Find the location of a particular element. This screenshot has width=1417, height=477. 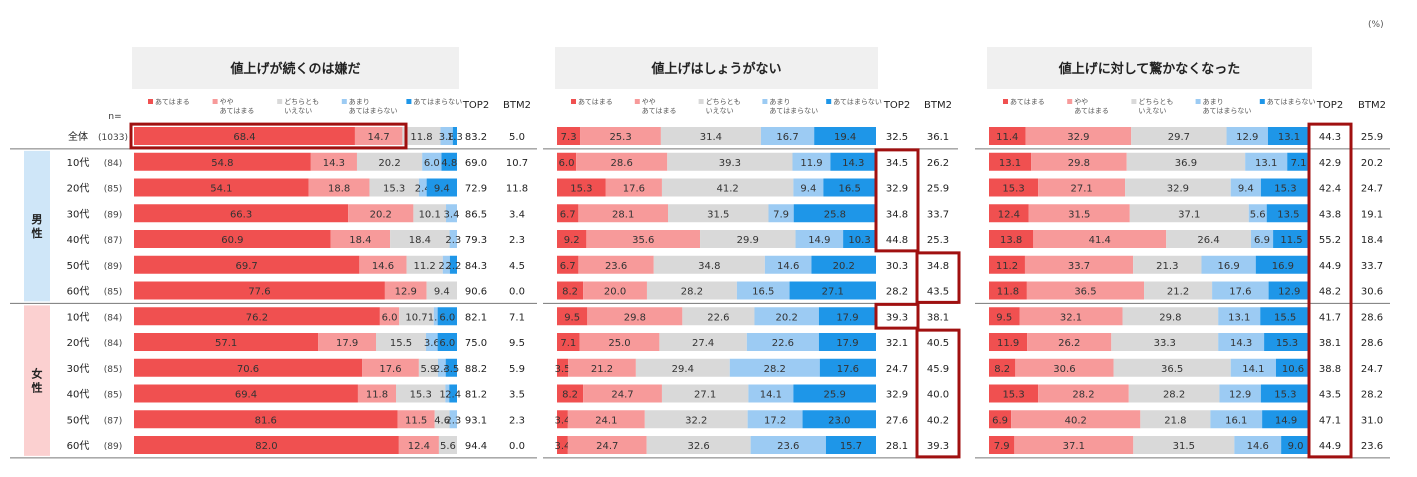

bar-value-label: 14.7 is located at coordinates (379, 137).